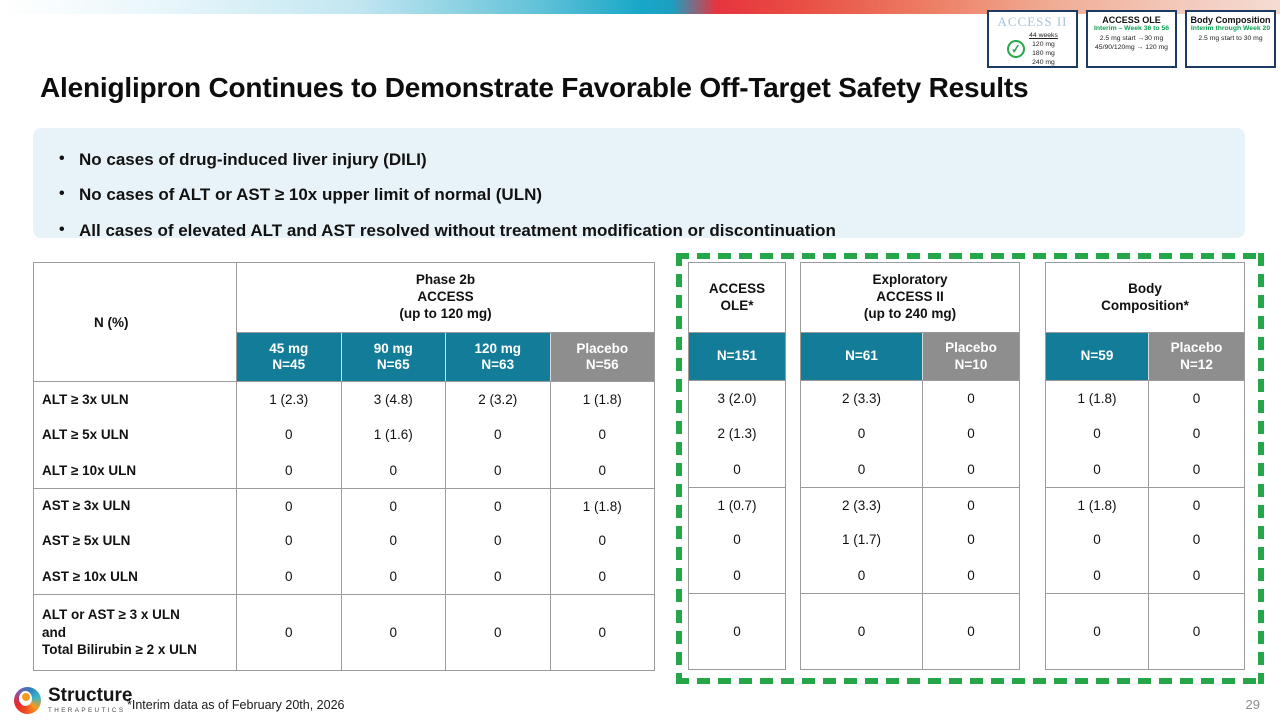 The image size is (1280, 720). I want to click on footnote: *Interim data as of February 20th, 2026, so click(236, 705).